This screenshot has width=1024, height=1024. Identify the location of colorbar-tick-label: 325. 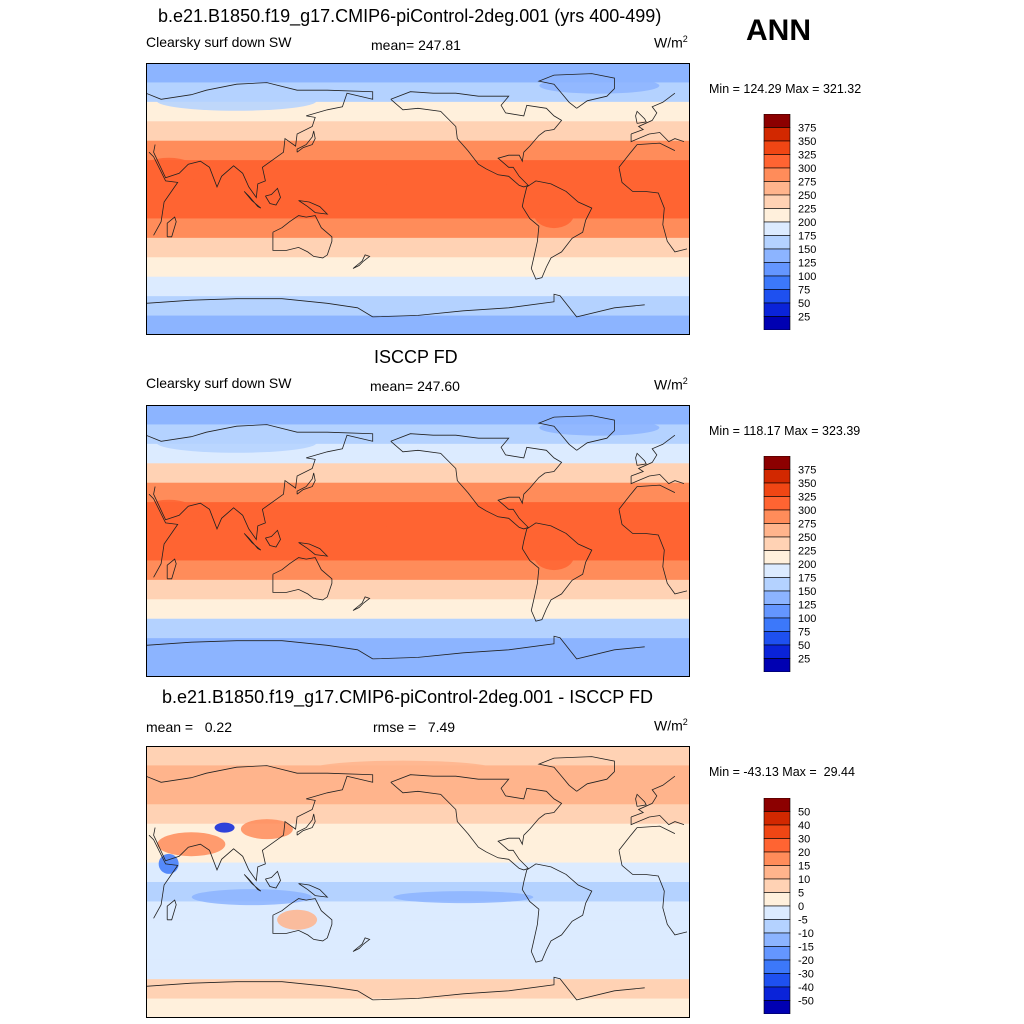
(807, 156).